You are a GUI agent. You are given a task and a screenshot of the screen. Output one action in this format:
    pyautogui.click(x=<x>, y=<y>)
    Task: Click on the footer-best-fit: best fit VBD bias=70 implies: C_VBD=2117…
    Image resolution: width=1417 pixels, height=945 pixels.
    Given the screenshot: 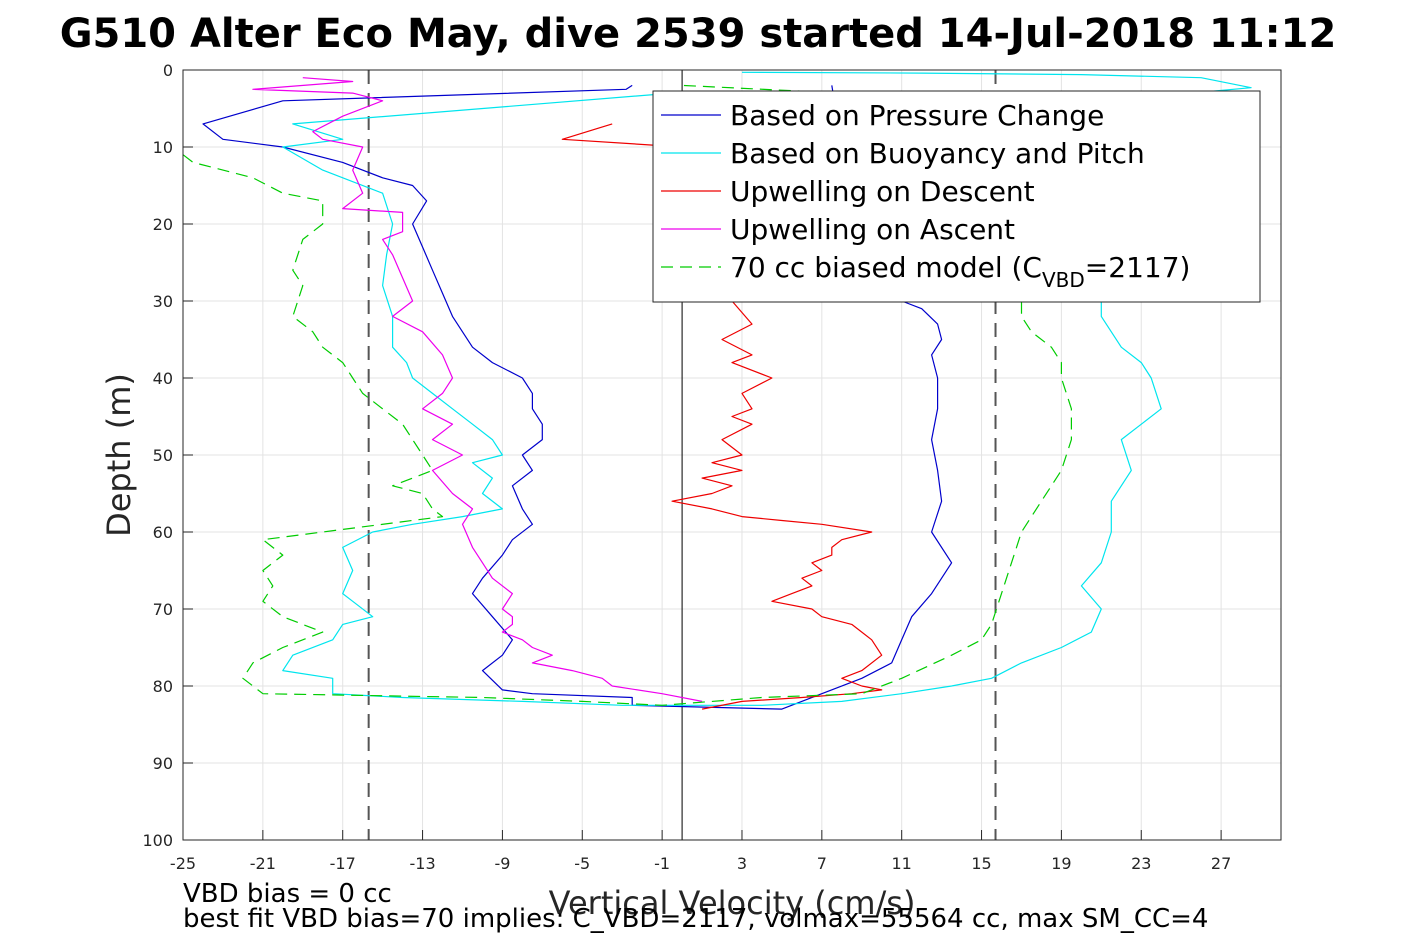 What is the action you would take?
    pyautogui.click(x=695, y=919)
    